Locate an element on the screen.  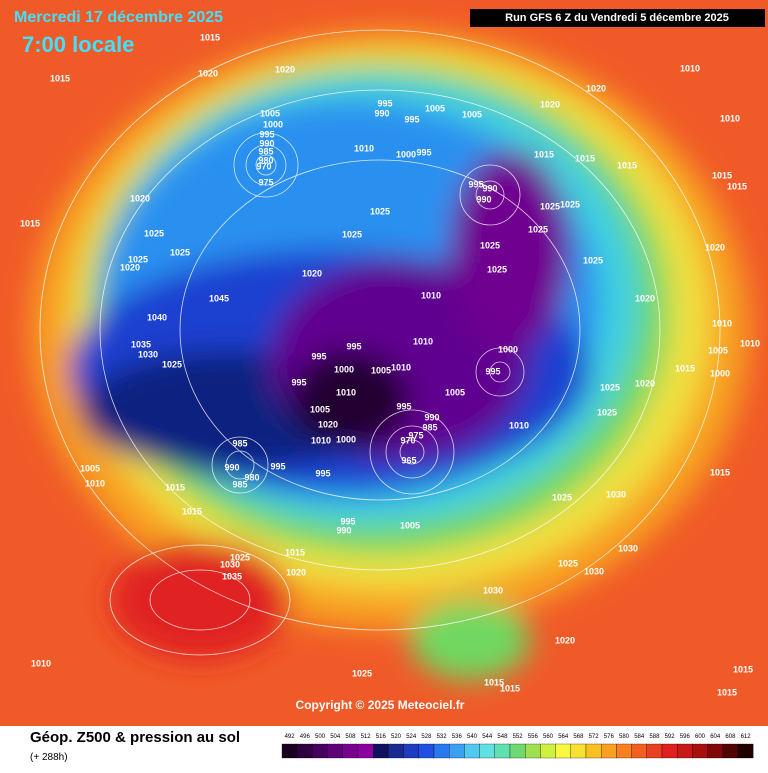
legend-caption: Géop. Z500 & pression au sol is located at coordinates (135, 737).